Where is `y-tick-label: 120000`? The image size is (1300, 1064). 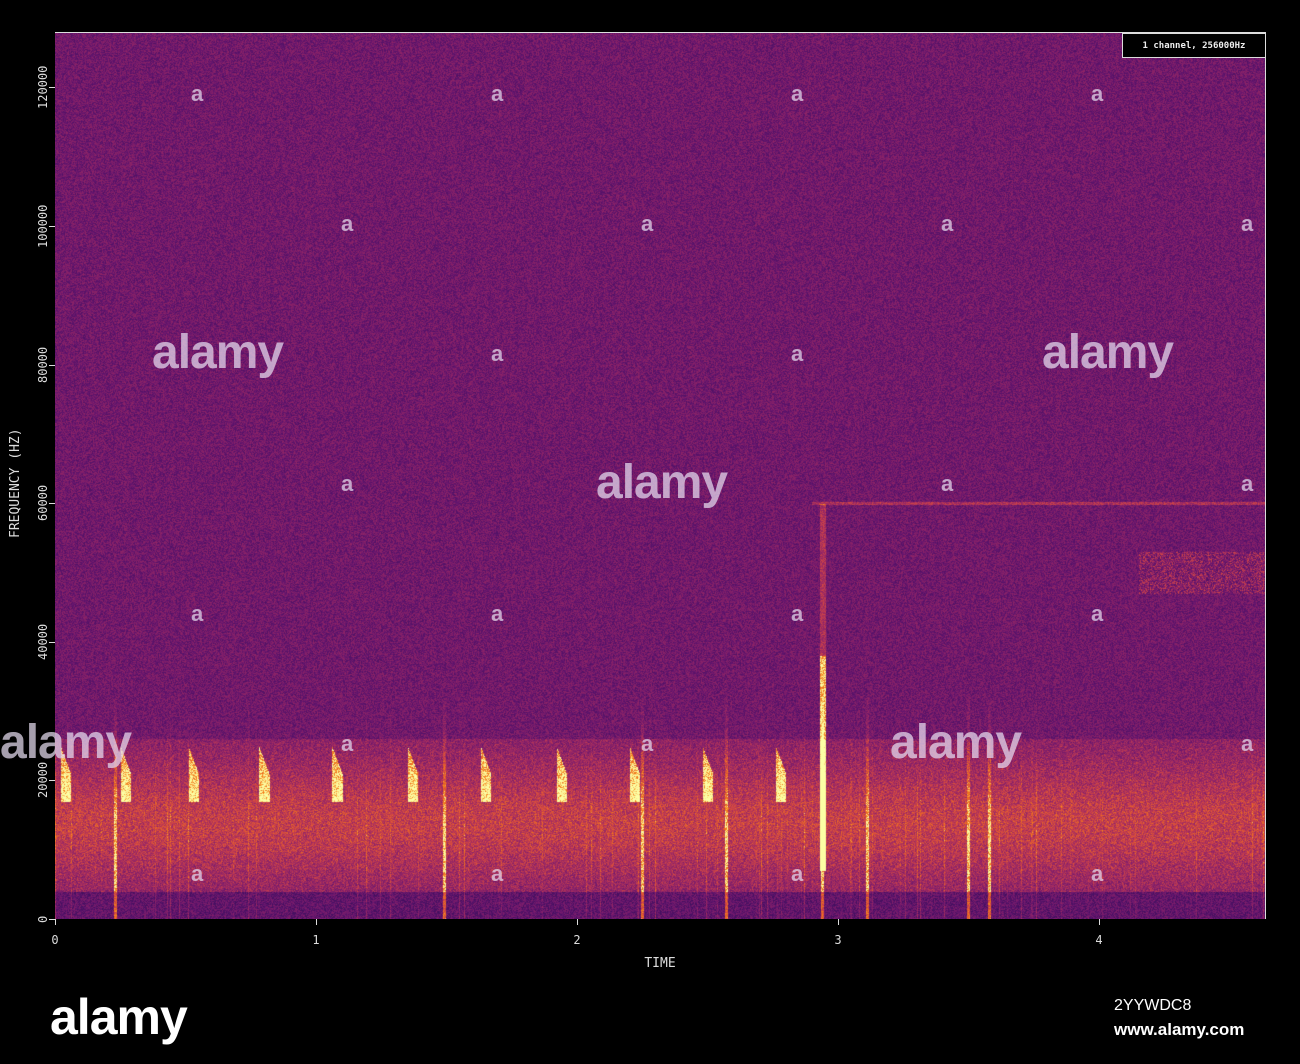 y-tick-label: 120000 is located at coordinates (43, 87).